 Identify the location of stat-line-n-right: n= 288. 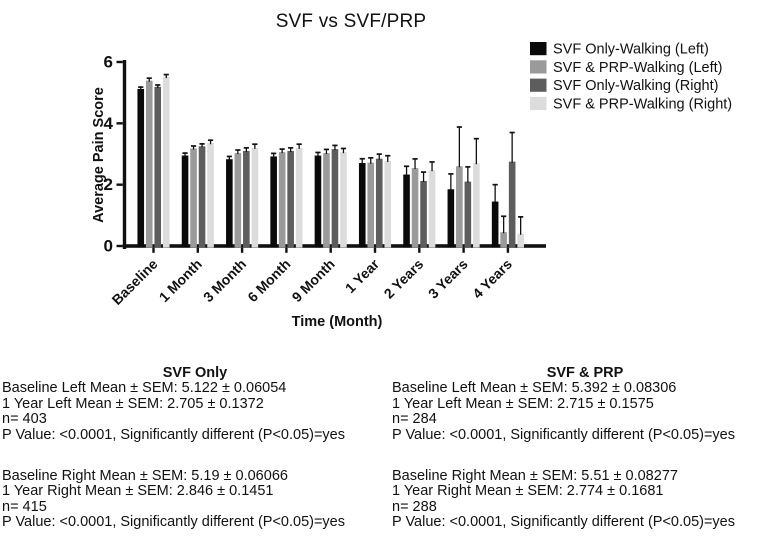
(414, 506).